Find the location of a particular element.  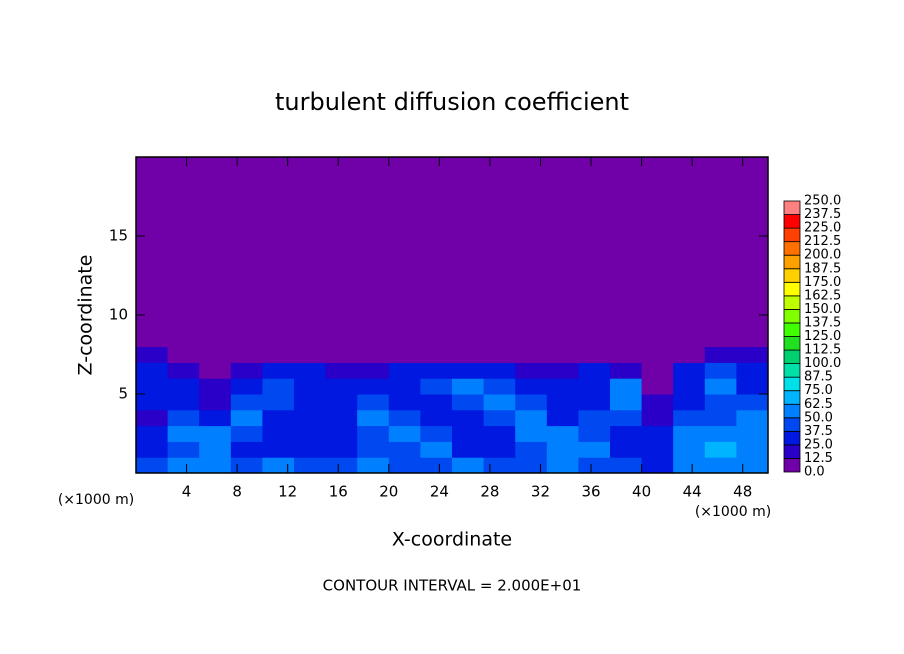

colorbar-label: 50.0 is located at coordinates (818, 417).